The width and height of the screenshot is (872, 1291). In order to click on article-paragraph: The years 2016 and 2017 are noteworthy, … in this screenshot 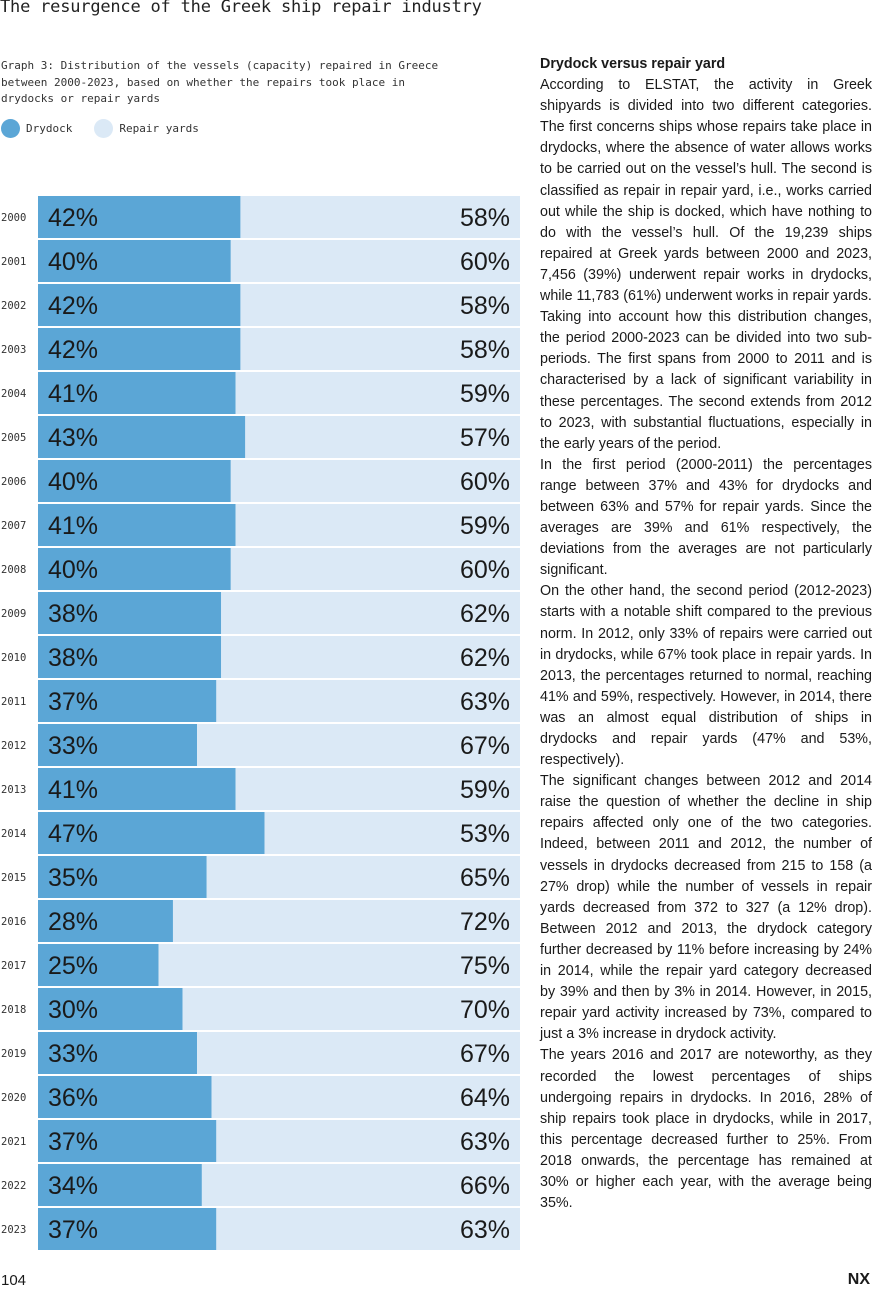, I will do `click(706, 1129)`.